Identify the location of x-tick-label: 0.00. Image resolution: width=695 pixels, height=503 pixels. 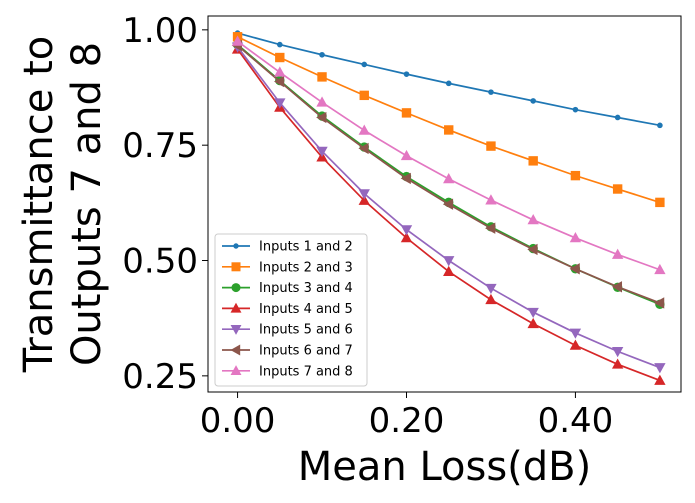
(238, 421).